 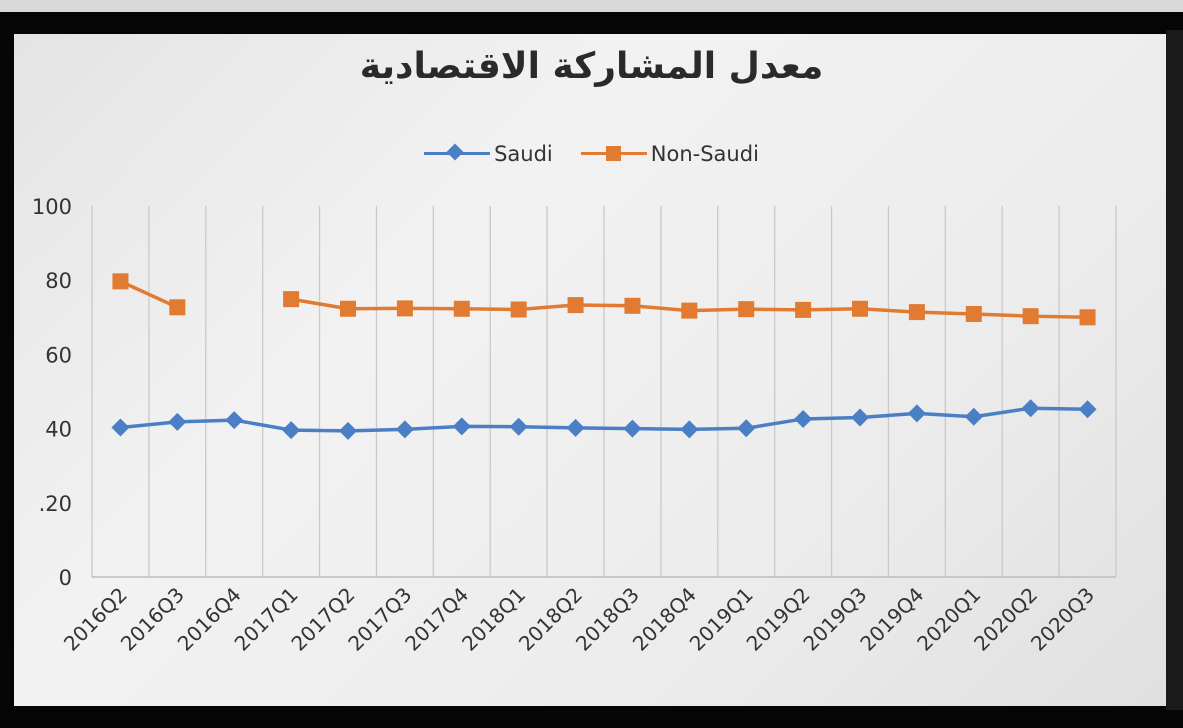 What do you see at coordinates (149, 294) in the screenshot?
I see `series-line-non-saudi` at bounding box center [149, 294].